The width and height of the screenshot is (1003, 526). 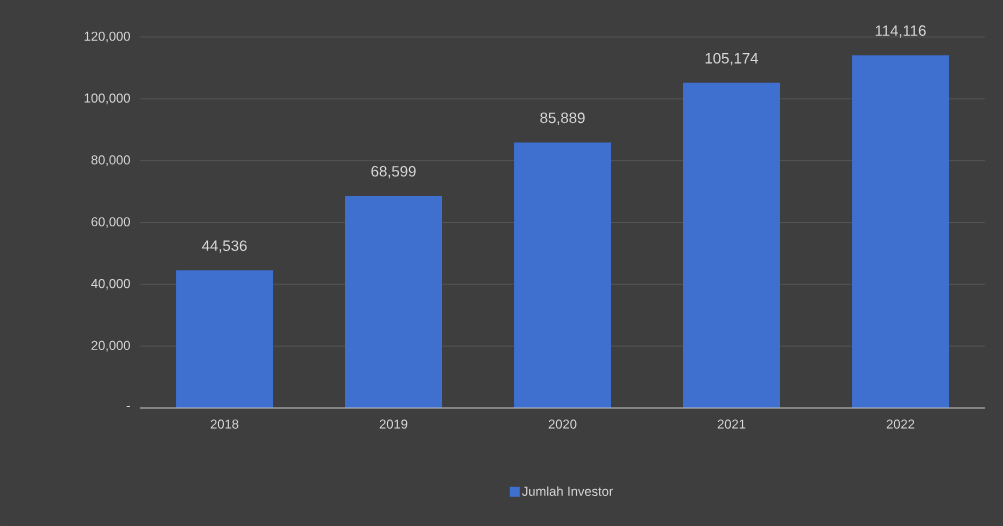 What do you see at coordinates (128, 407) in the screenshot?
I see `y-tick-label: -` at bounding box center [128, 407].